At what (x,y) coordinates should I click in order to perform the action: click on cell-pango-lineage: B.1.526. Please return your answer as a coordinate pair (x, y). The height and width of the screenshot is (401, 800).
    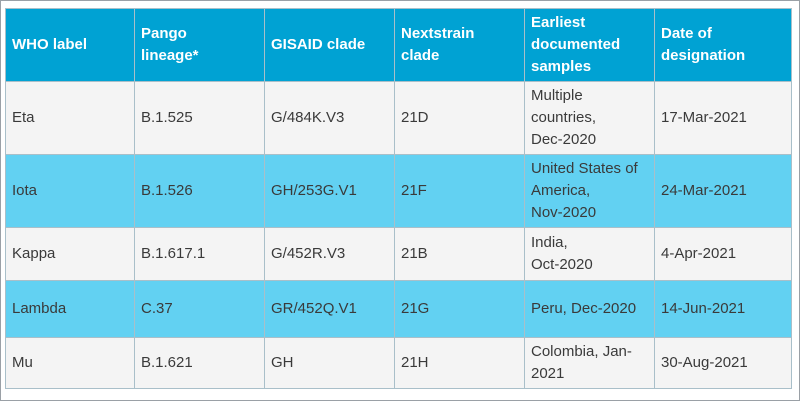
    Looking at the image, I should click on (199, 191).